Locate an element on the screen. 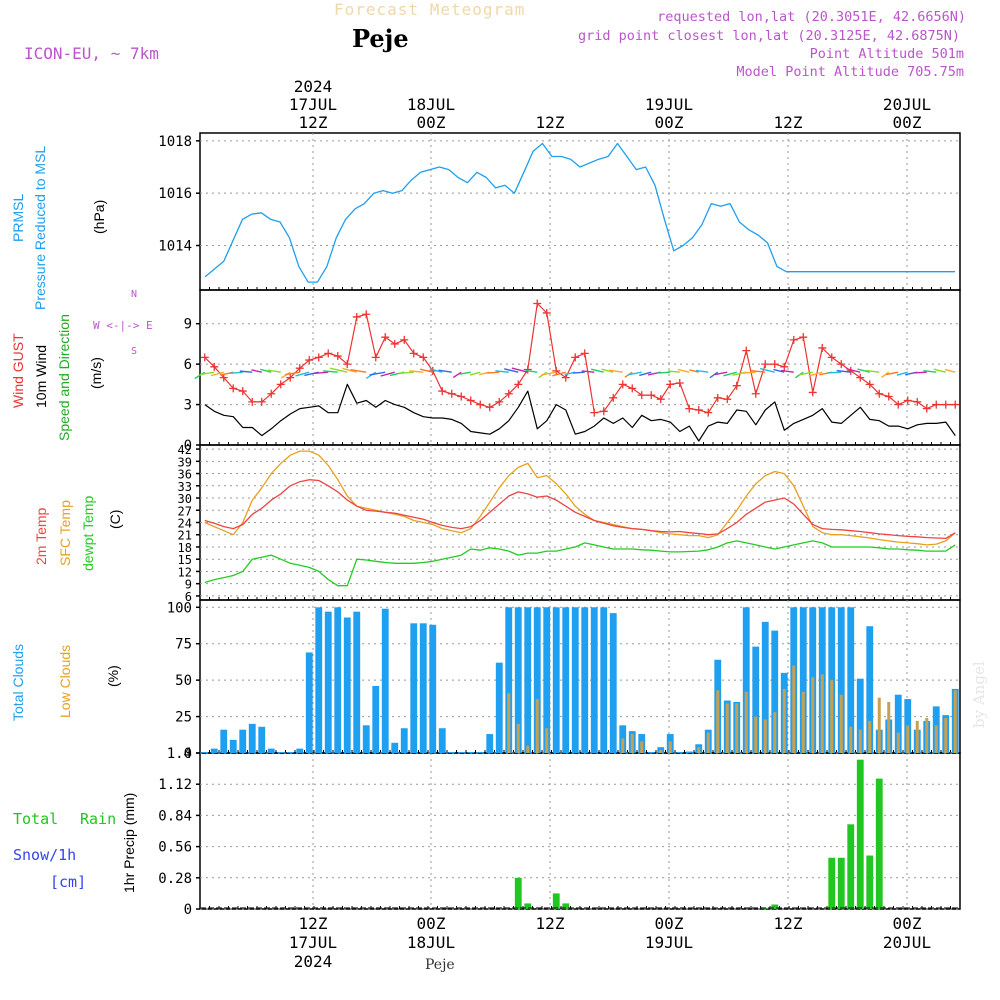 This screenshot has width=1000, height=1000. watermark: by Angel is located at coordinates (979, 694).